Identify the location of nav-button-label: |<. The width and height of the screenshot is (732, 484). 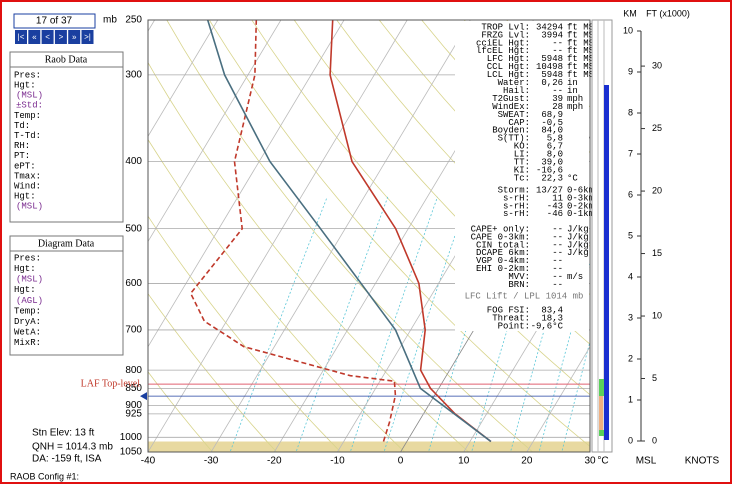
(21, 37).